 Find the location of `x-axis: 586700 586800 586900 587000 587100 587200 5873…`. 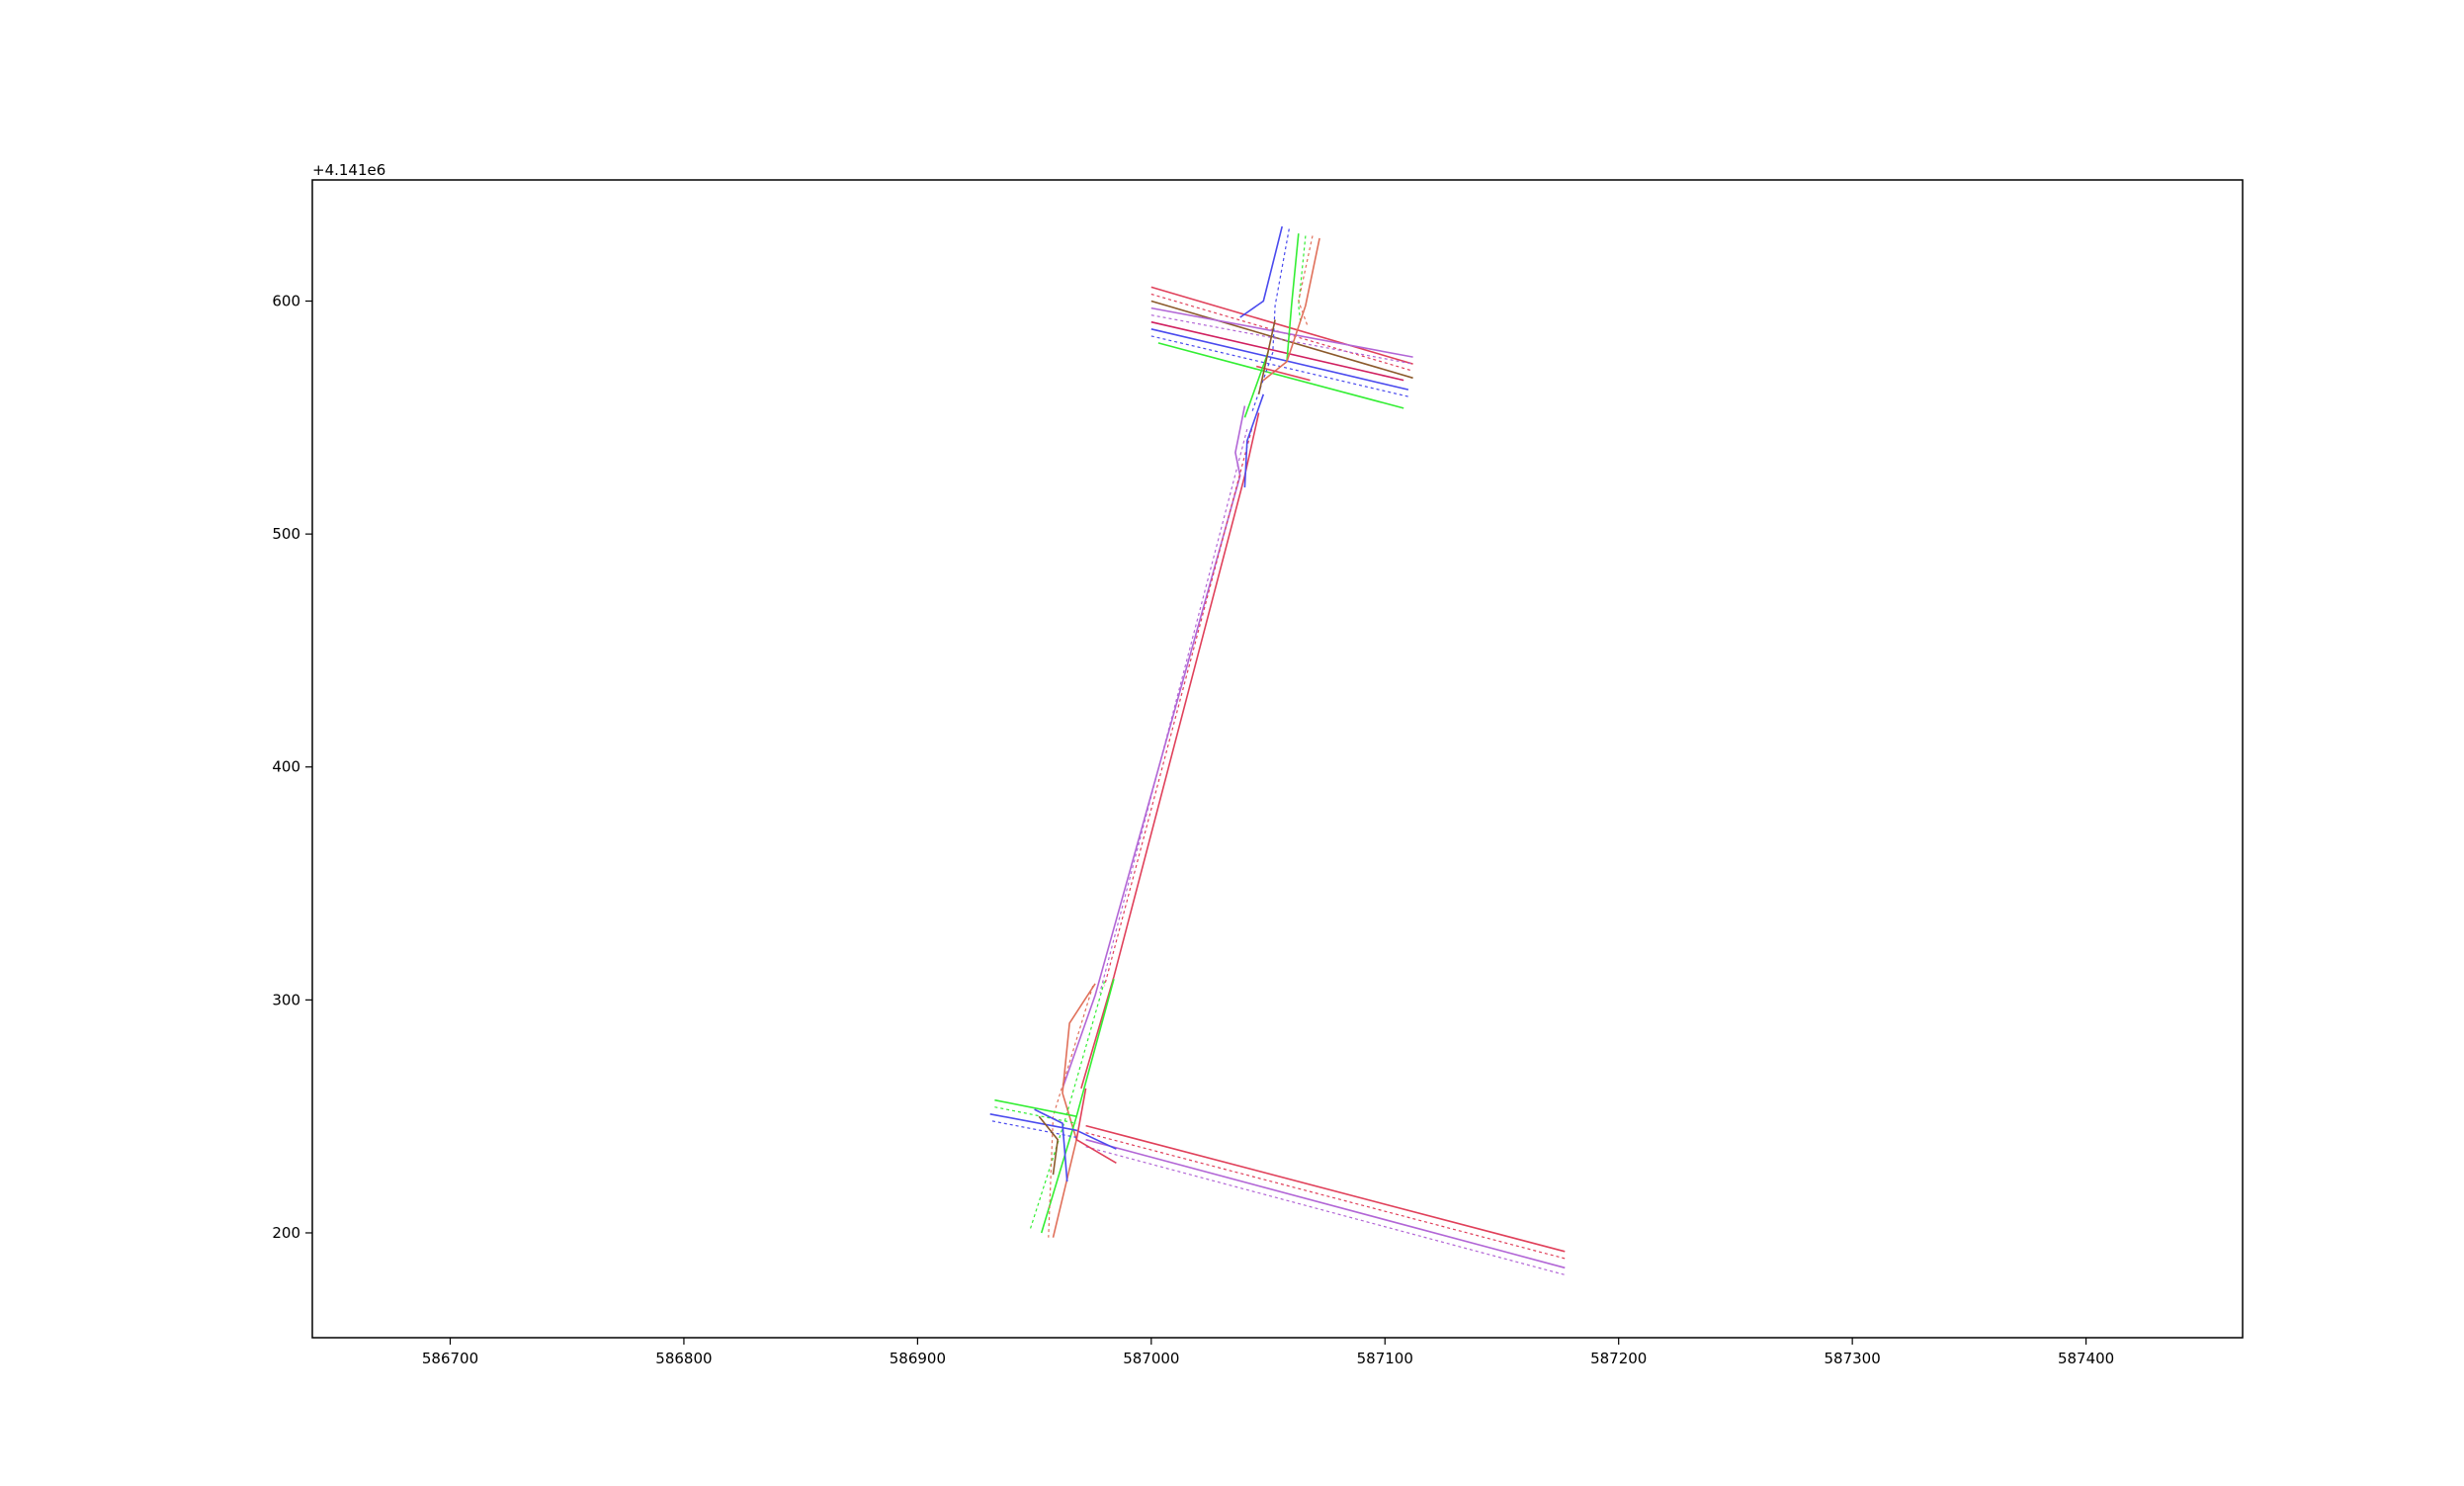

x-axis: 586700 586800 586900 587000 587100 587200 5873… is located at coordinates (1268, 1352).